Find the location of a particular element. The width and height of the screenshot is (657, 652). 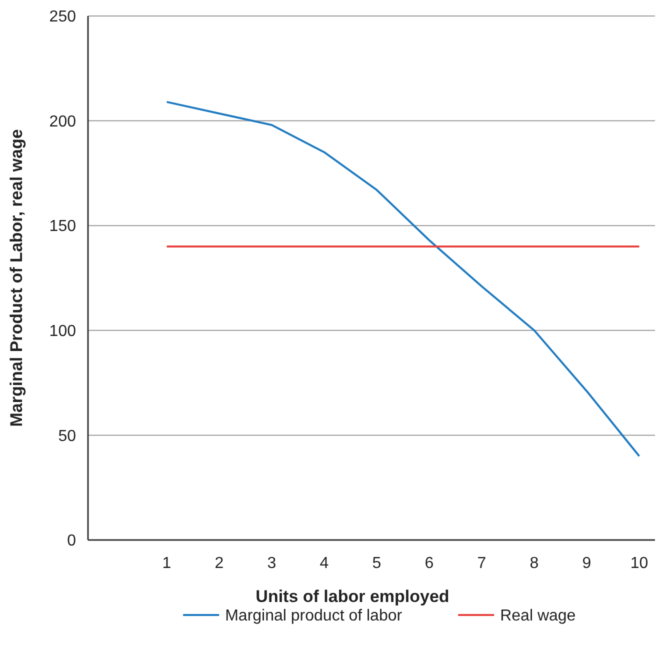

y-tick-label: 0 is located at coordinates (71, 541).